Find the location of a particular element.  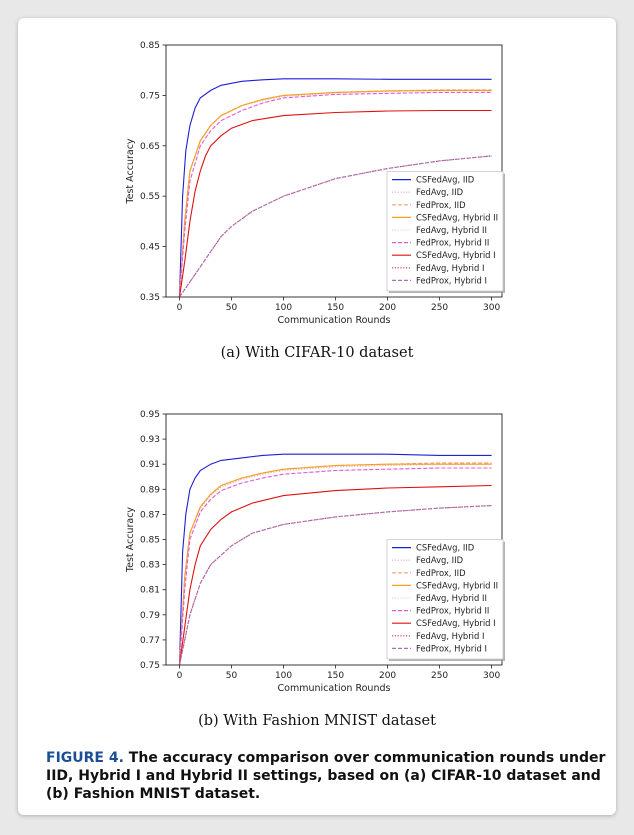

y-tick-label: 0.35 is located at coordinates (150, 298).